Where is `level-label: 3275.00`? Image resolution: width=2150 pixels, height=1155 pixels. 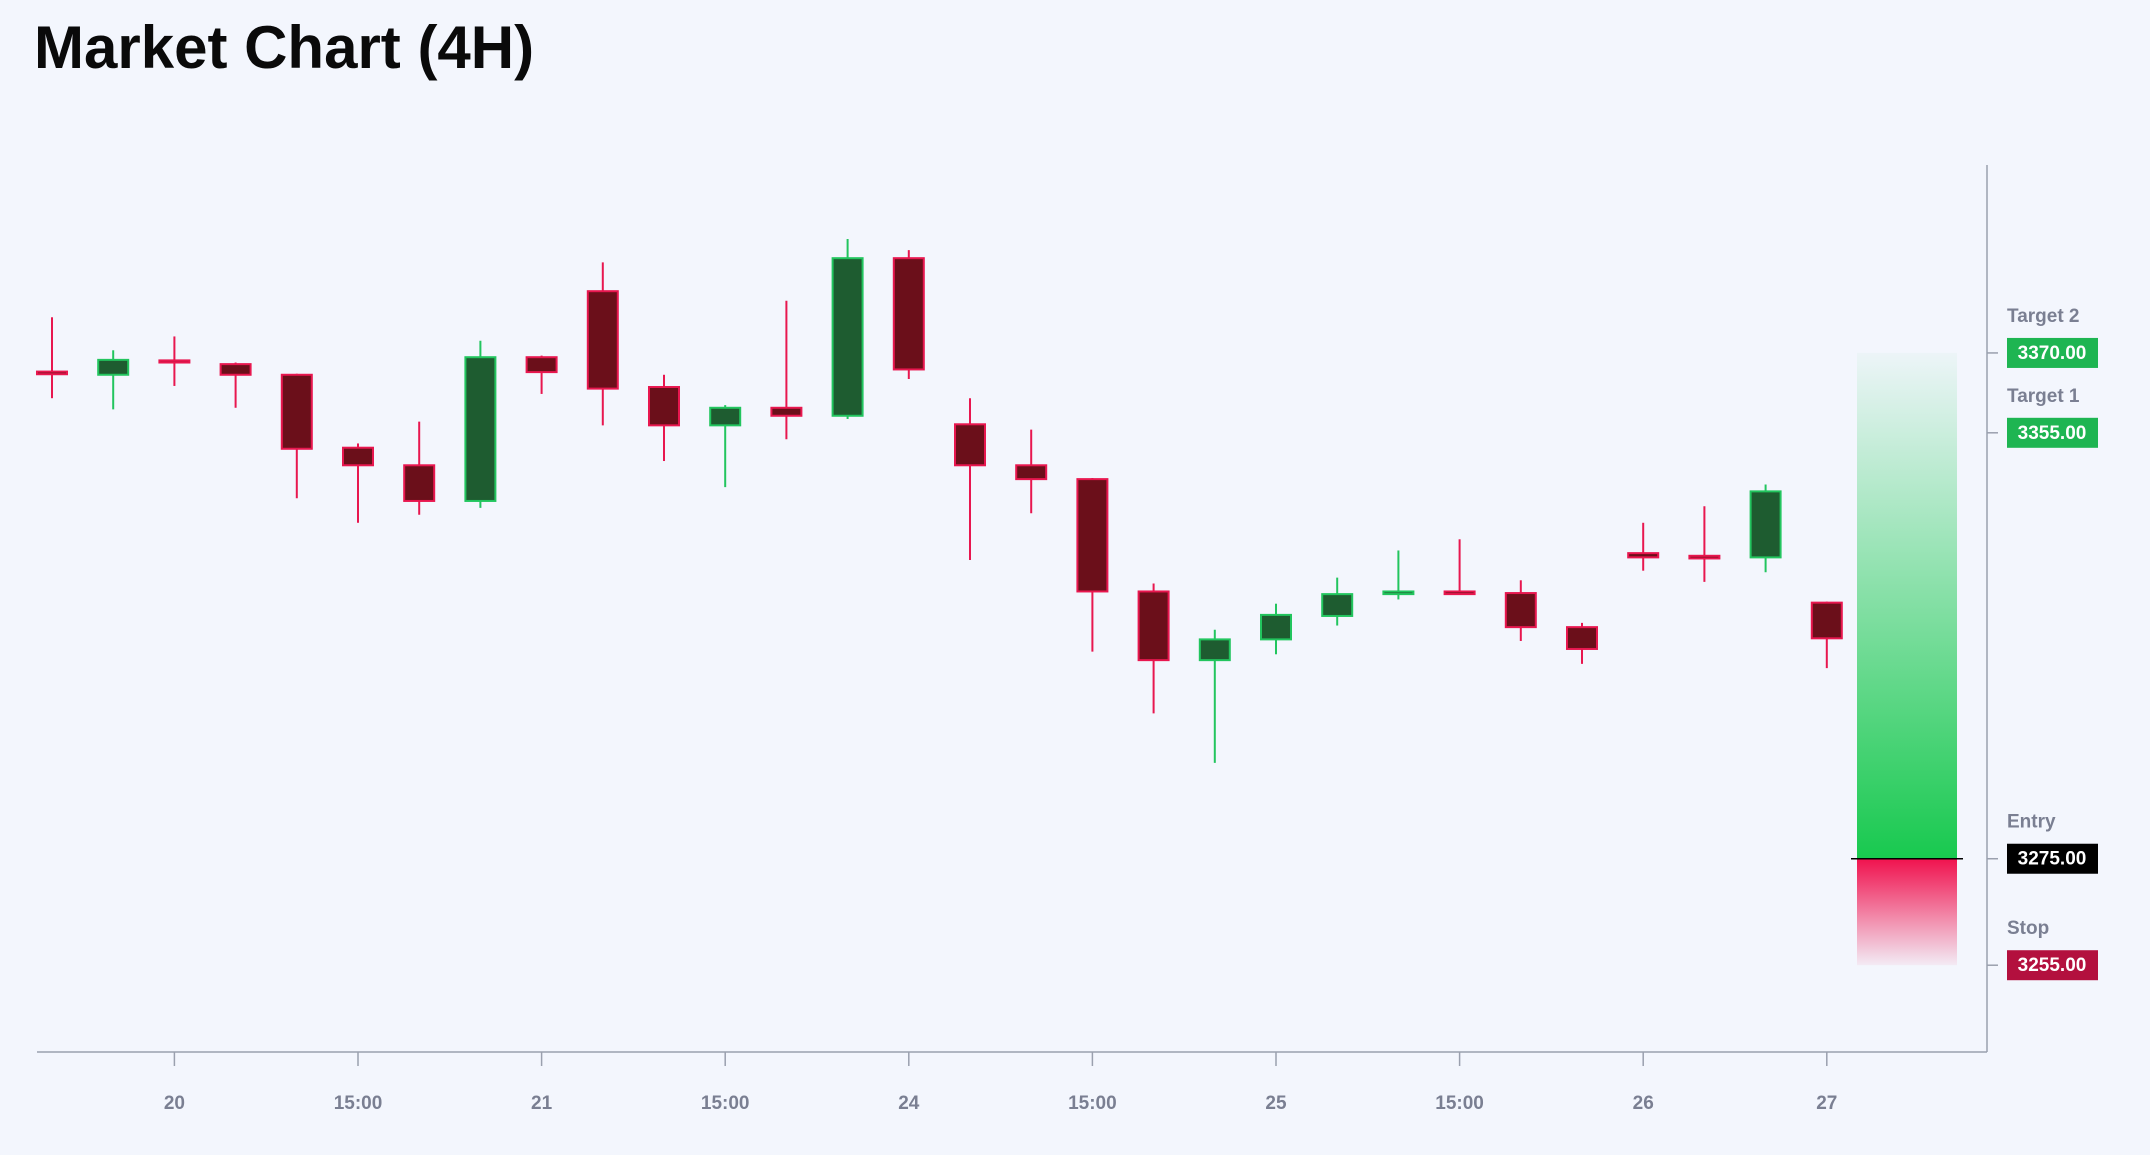
level-label: 3275.00 is located at coordinates (2052, 859).